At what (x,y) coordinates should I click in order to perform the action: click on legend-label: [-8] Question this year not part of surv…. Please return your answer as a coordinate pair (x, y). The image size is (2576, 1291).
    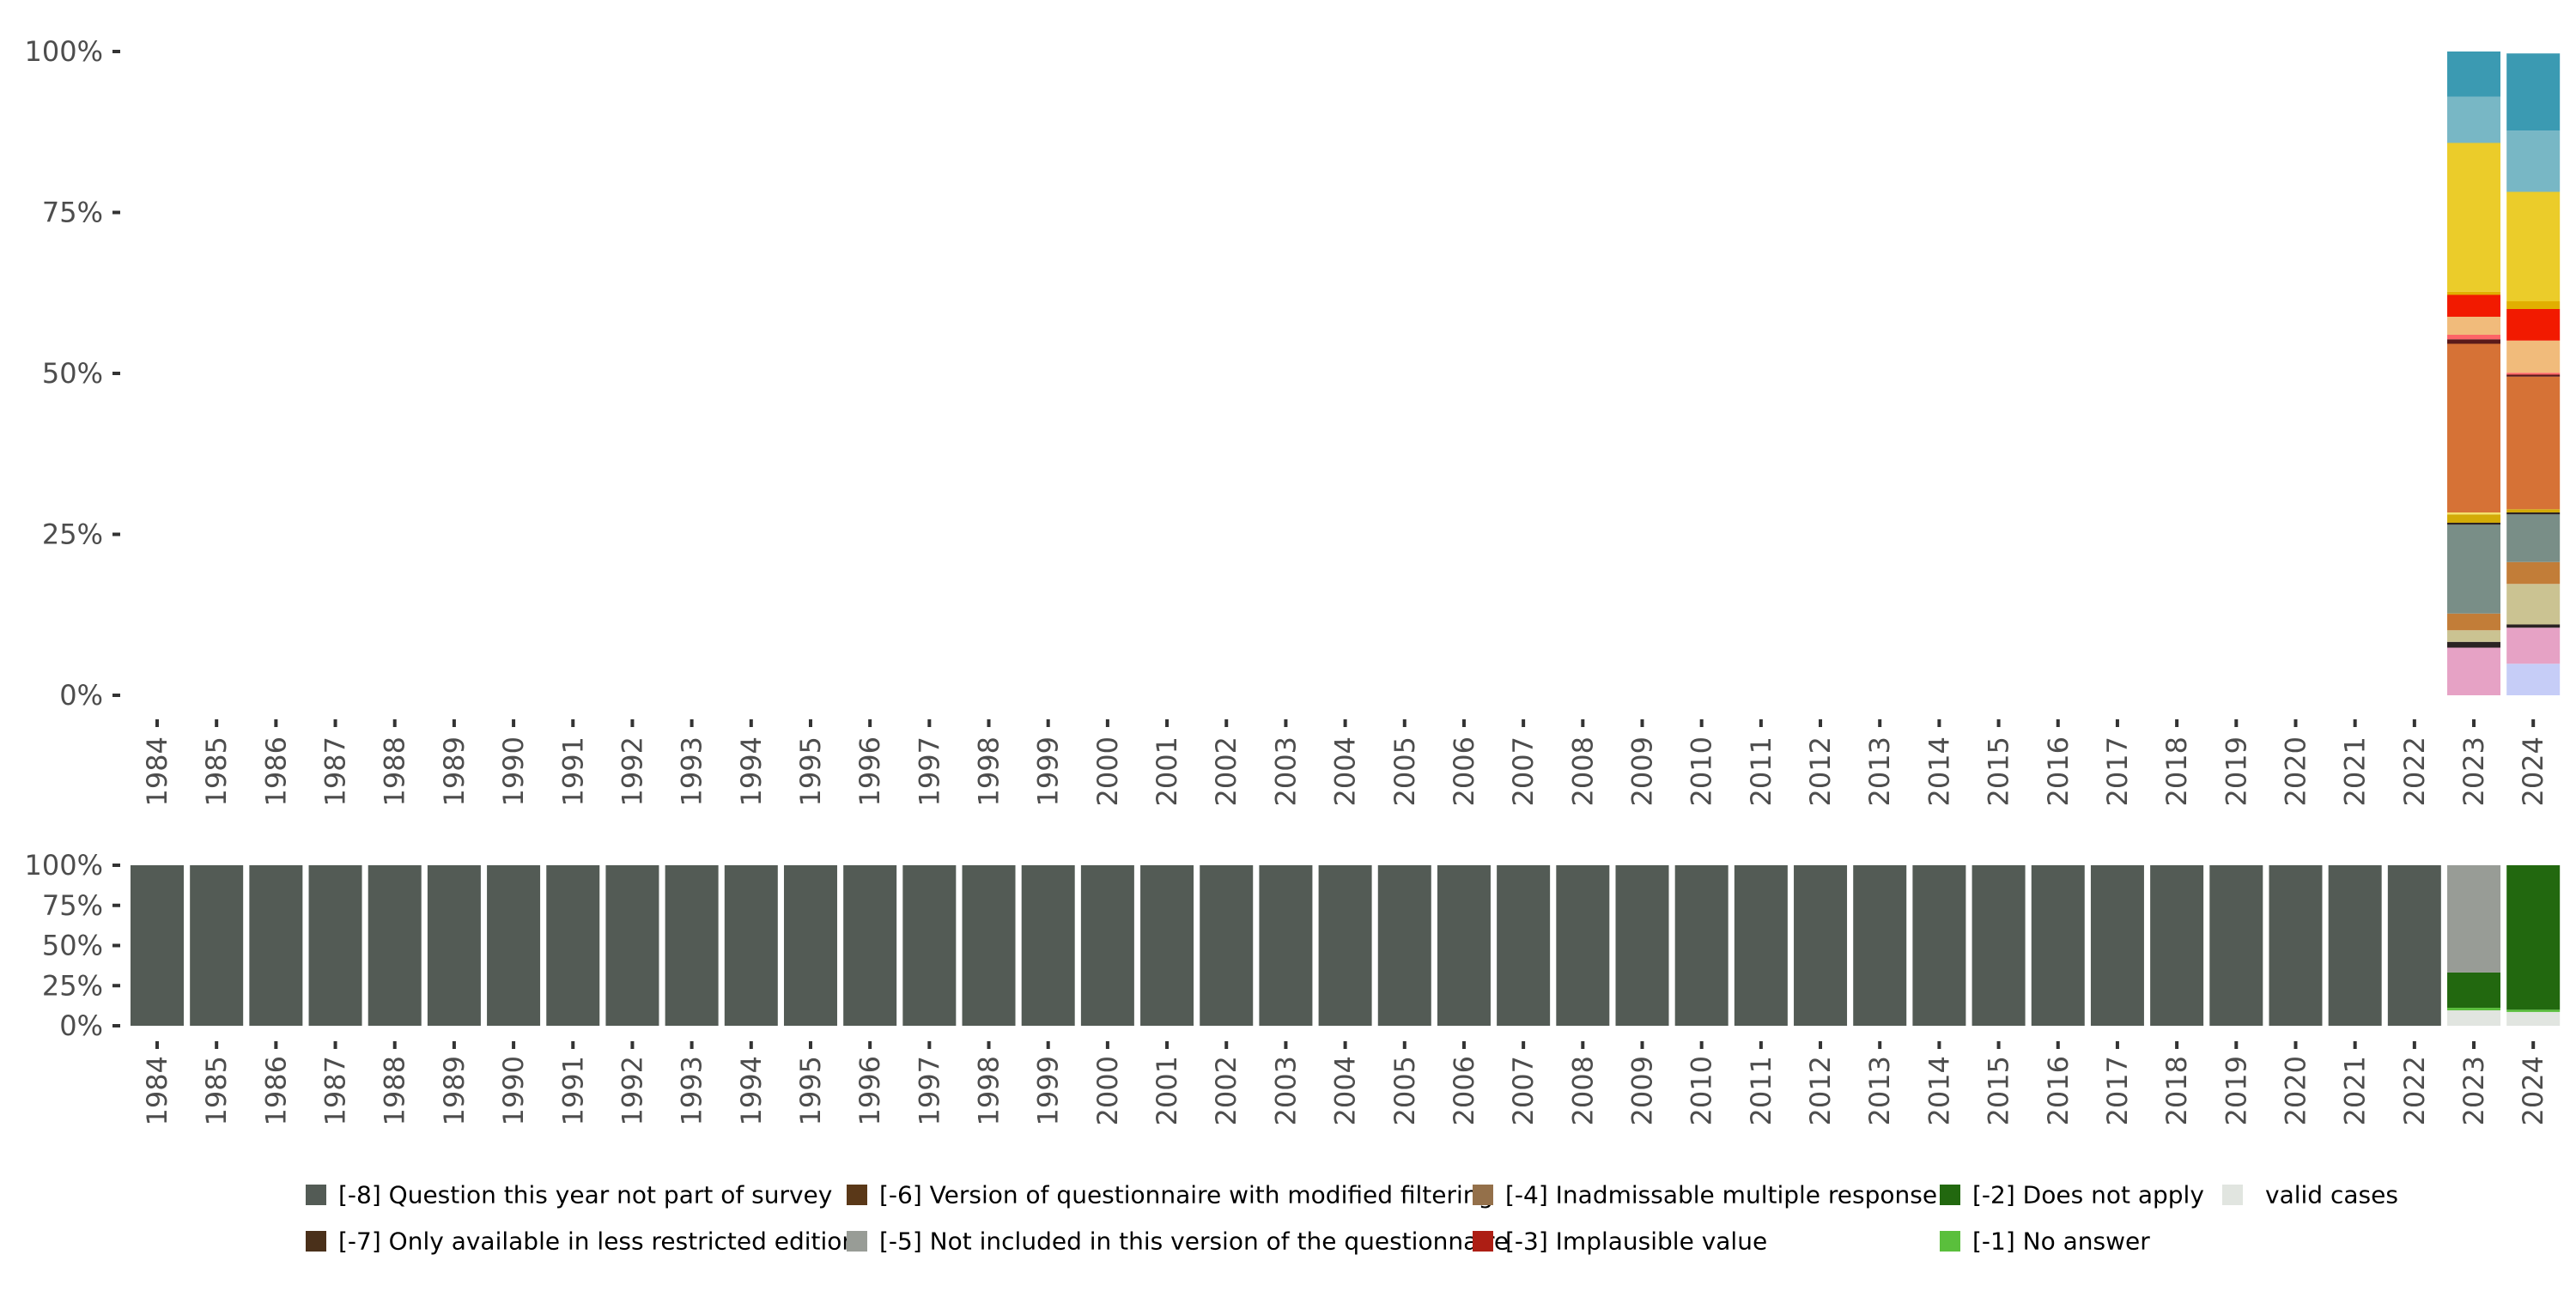
    Looking at the image, I should click on (585, 1195).